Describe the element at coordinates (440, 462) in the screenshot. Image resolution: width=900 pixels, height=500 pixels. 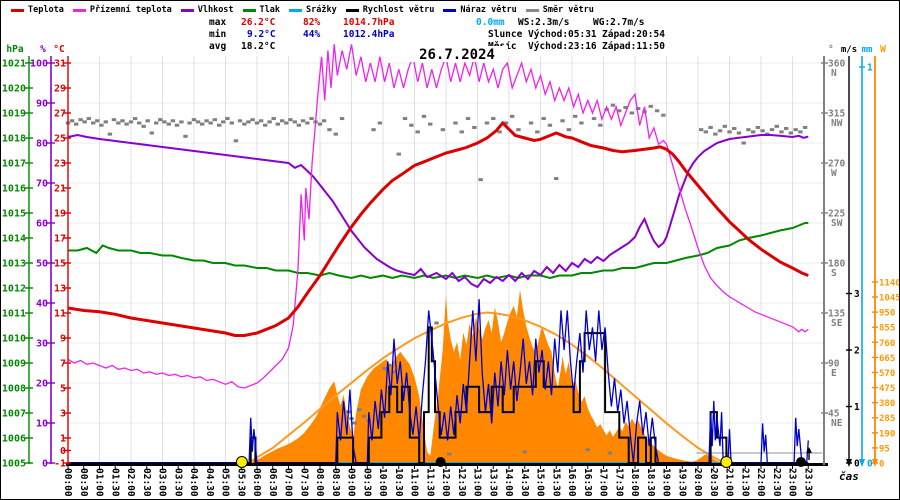
I see `moonset-marker` at that location.